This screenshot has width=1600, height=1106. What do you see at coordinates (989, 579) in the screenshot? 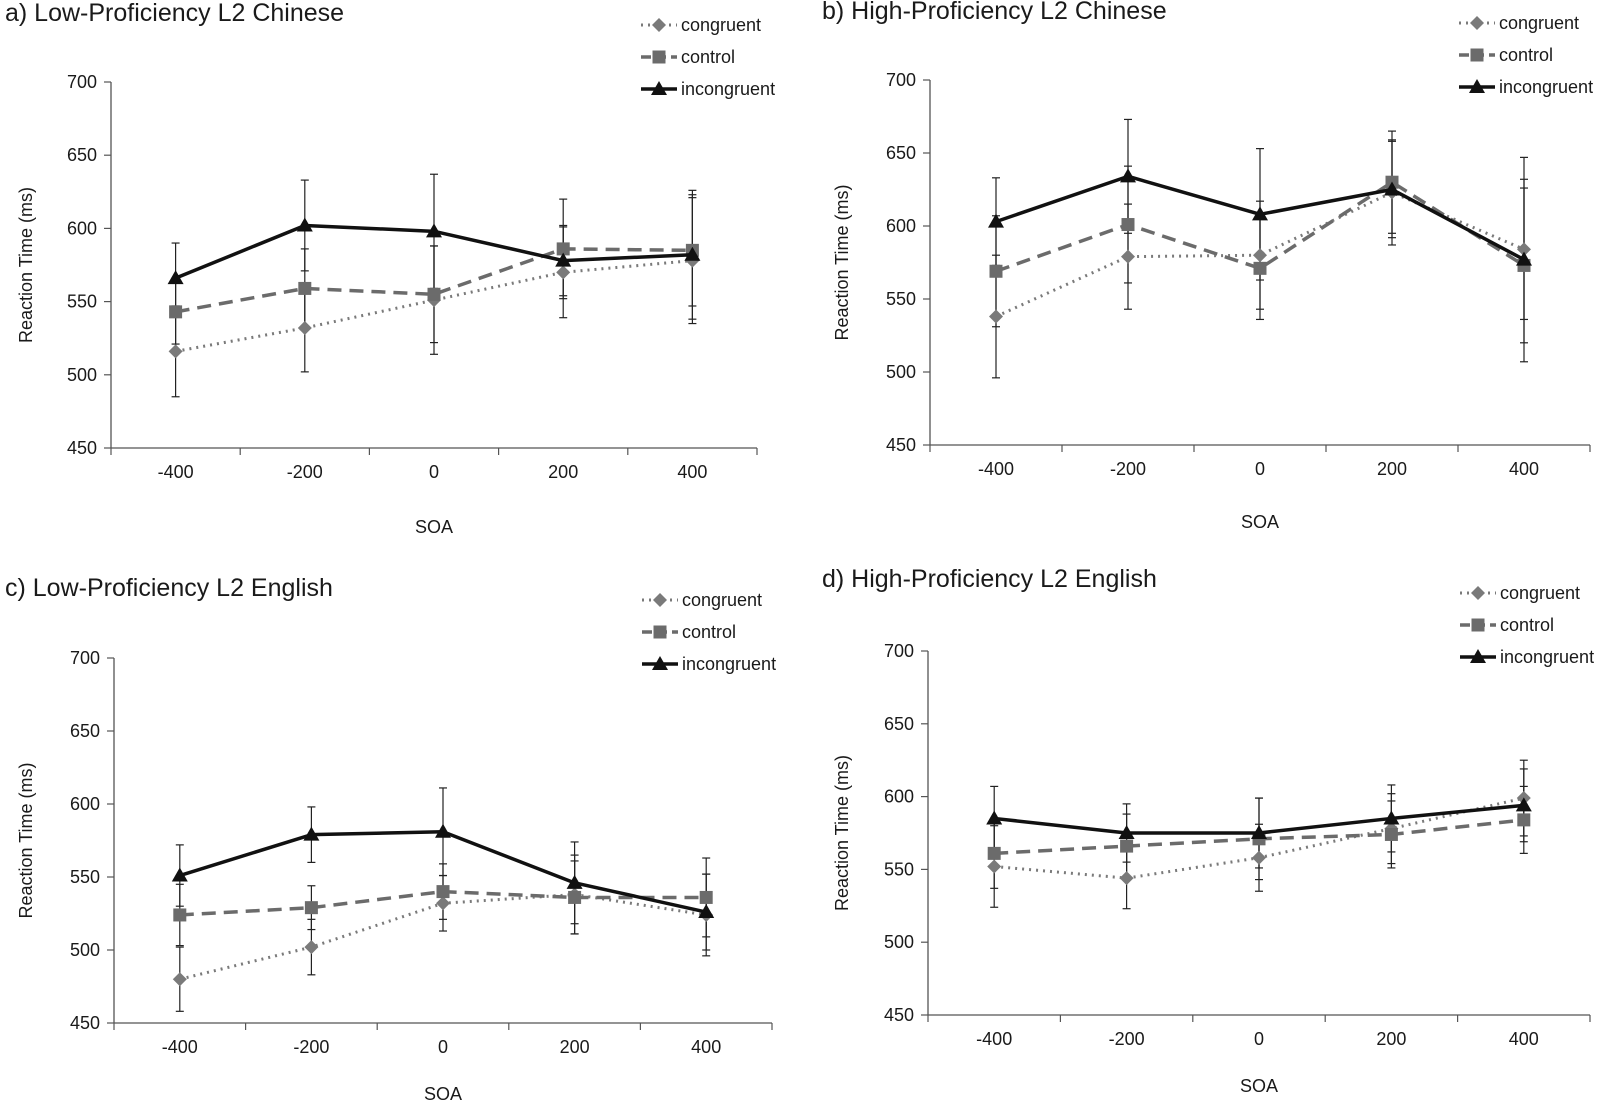
I see `panel-title: d) High-Proficiency L2 English` at bounding box center [989, 579].